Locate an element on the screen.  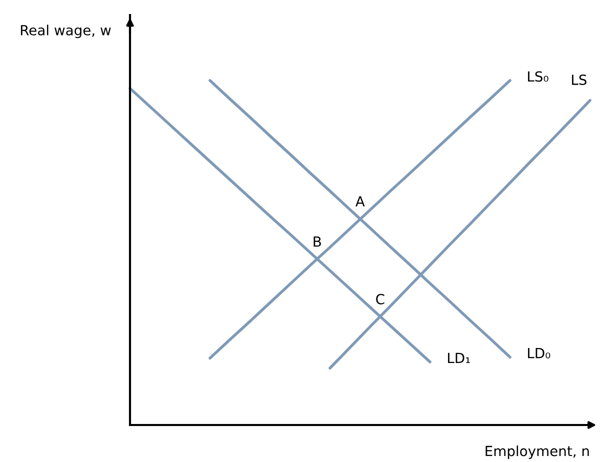
series-label: LD₀ is located at coordinates (539, 353).